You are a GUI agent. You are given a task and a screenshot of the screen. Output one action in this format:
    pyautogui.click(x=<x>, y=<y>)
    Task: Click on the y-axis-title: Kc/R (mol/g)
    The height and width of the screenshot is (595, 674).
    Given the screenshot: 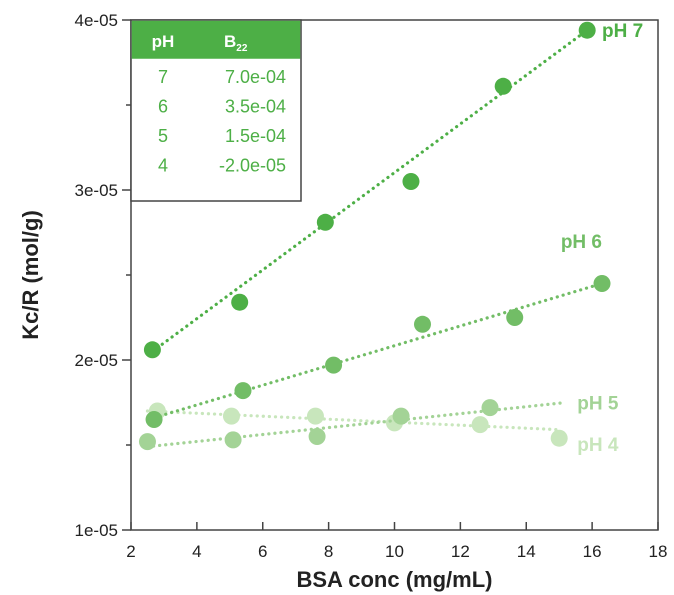 What is the action you would take?
    pyautogui.click(x=30, y=275)
    